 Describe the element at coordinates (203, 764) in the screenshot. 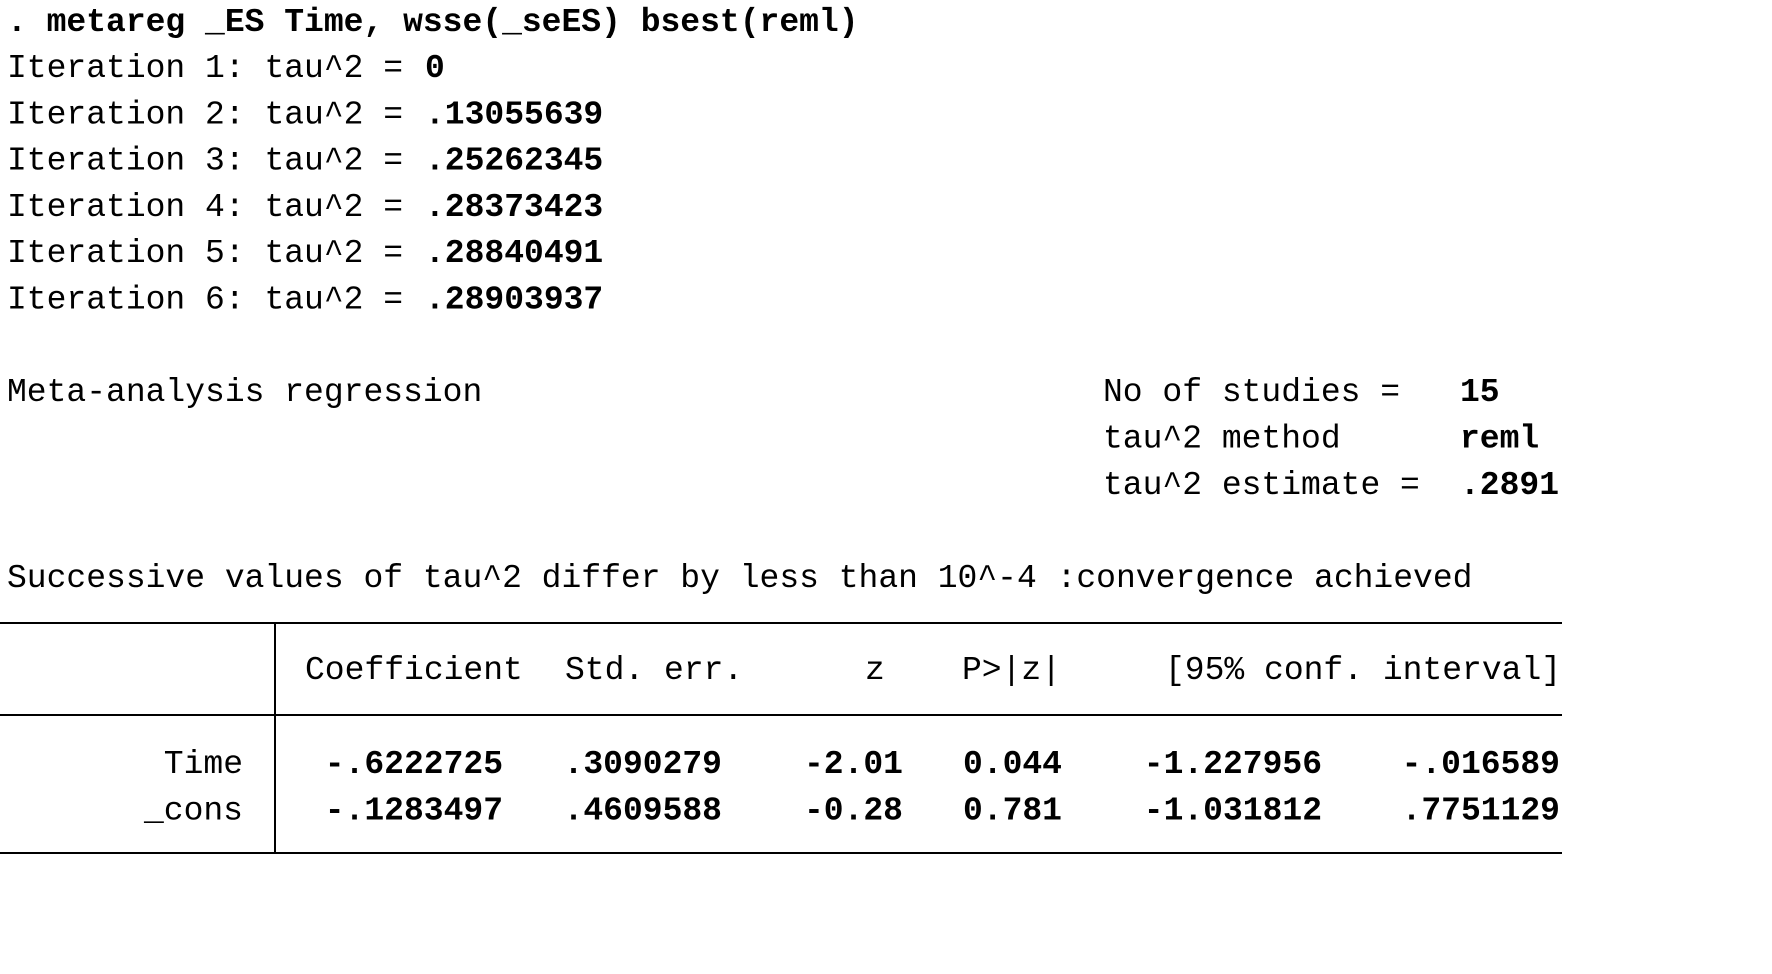

I see `row-label: Time` at that location.